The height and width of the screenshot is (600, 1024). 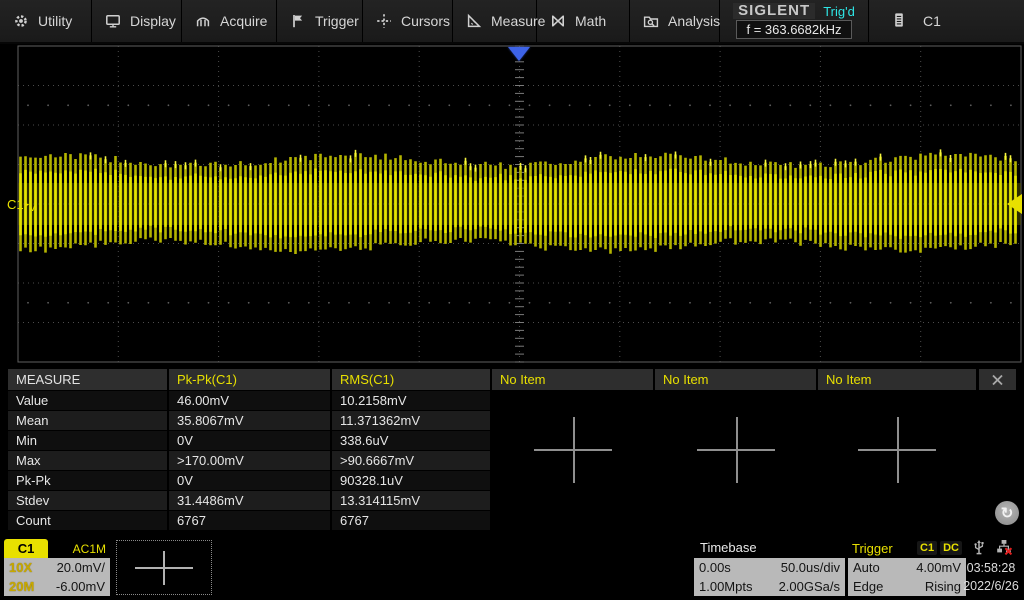 I want to click on channel-offset-arrow-icon: ▸, so click(x=27, y=204).